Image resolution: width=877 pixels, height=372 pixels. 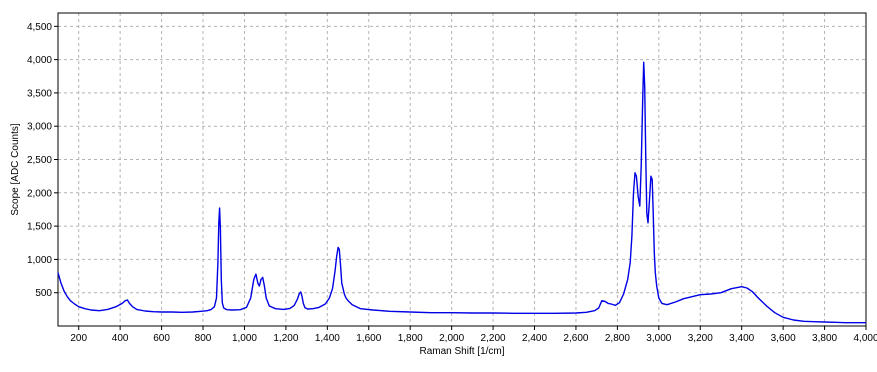 I want to click on x-tick-label: 1,800, so click(x=410, y=338).